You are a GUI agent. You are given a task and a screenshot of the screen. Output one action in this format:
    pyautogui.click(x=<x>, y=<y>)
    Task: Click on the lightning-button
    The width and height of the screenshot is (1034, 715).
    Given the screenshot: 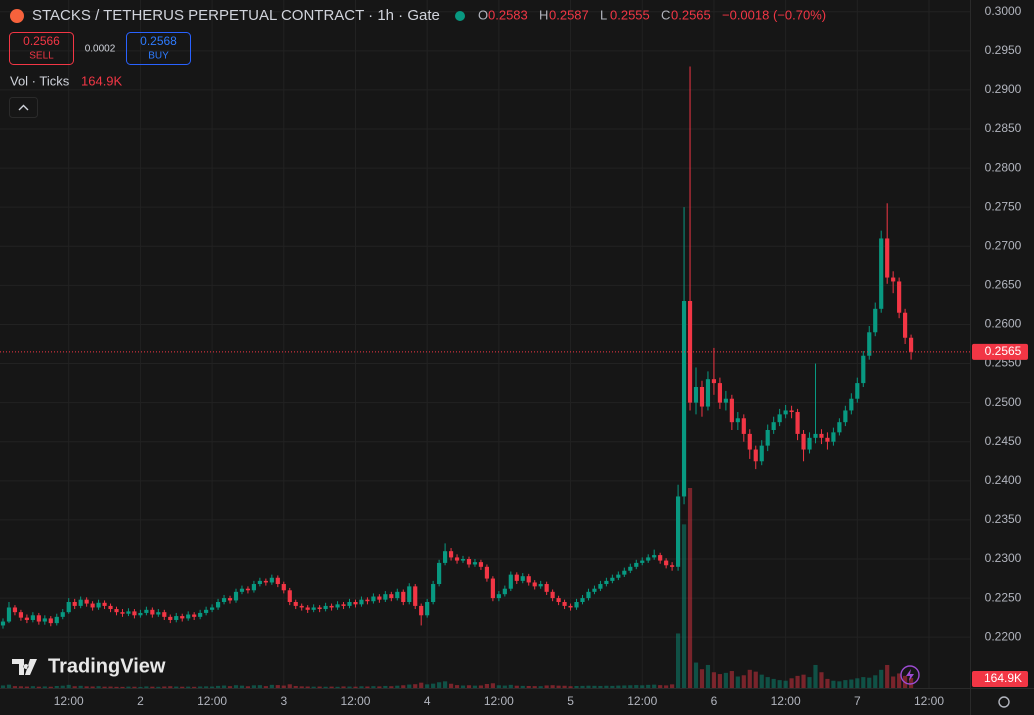 What is the action you would take?
    pyautogui.click(x=910, y=675)
    